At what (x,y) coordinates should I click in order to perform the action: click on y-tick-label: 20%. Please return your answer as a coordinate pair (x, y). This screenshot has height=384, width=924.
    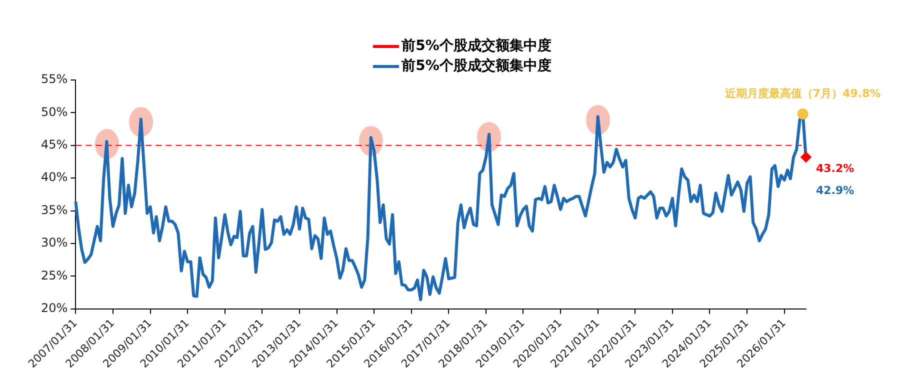
    Looking at the image, I should click on (54, 307).